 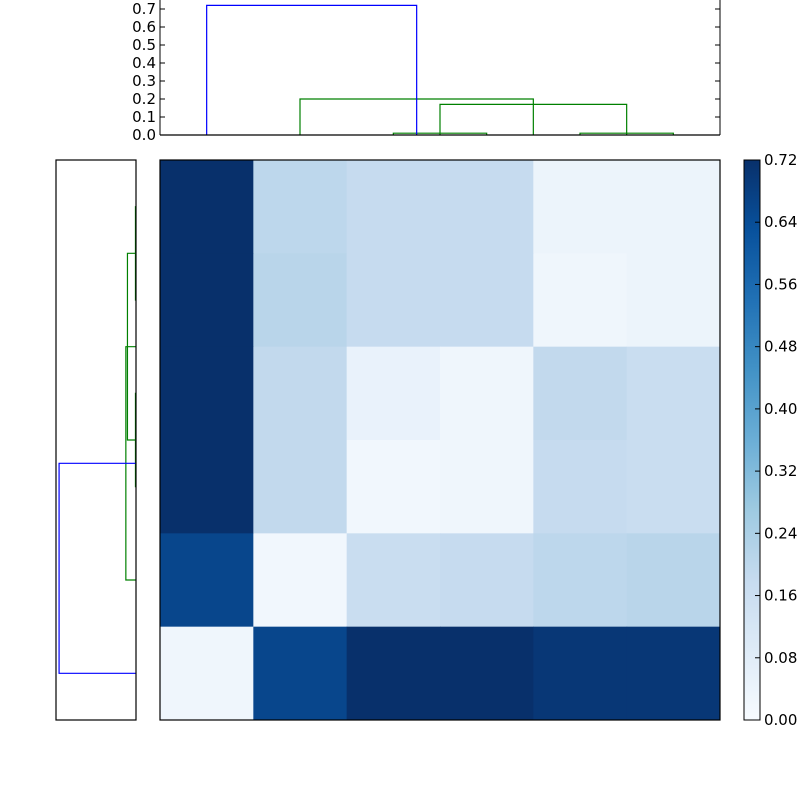 What do you see at coordinates (426, 72) in the screenshot?
I see `top-dendrogram-panel: 0.00.10.20.30.40.50.60.7` at bounding box center [426, 72].